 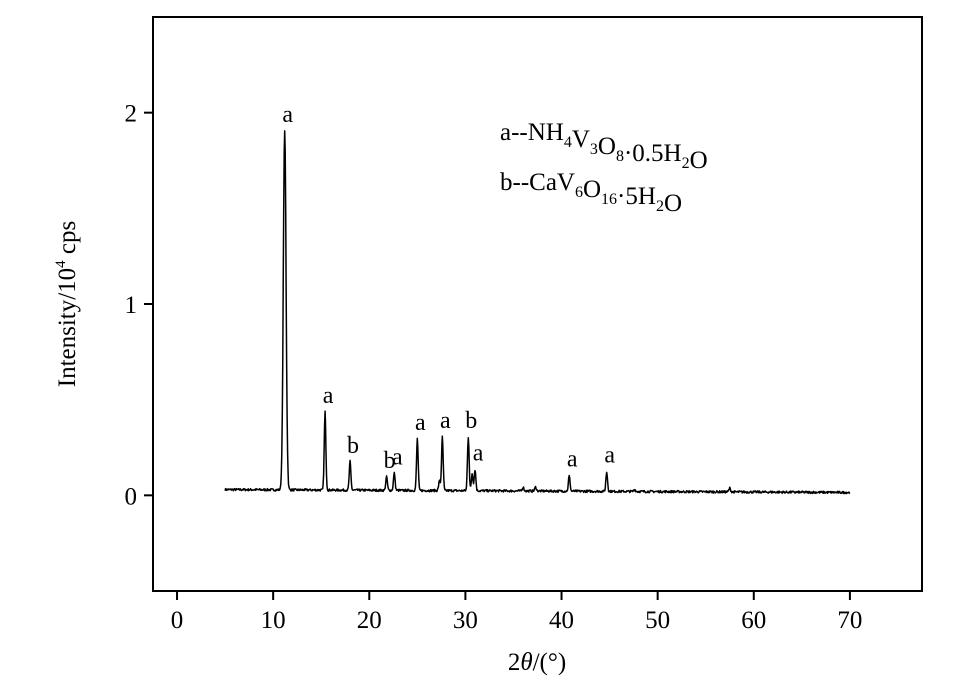 What do you see at coordinates (753, 620) in the screenshot?
I see `x-tick-label: 60` at bounding box center [753, 620].